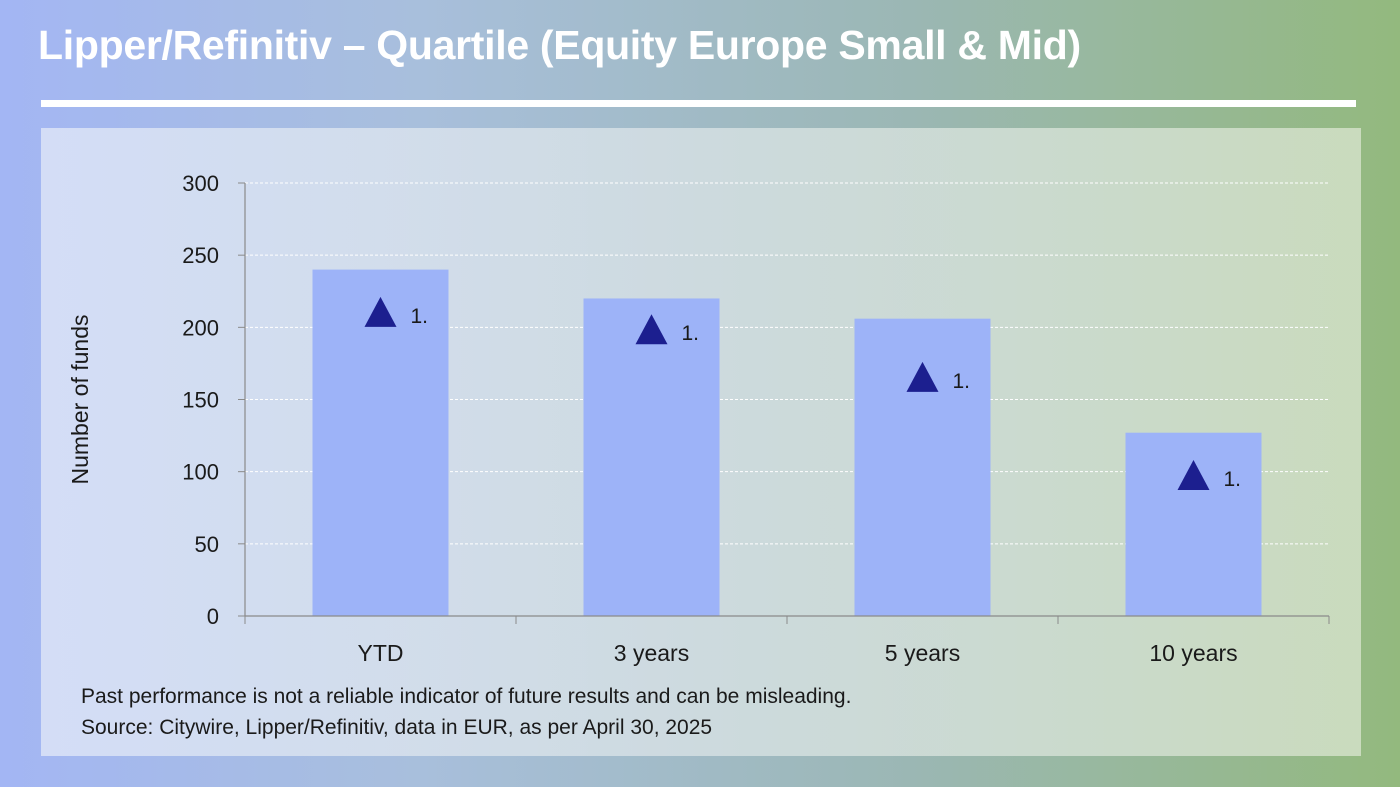  Describe the element at coordinates (200, 400) in the screenshot. I see `y-tick-label: 150` at that location.